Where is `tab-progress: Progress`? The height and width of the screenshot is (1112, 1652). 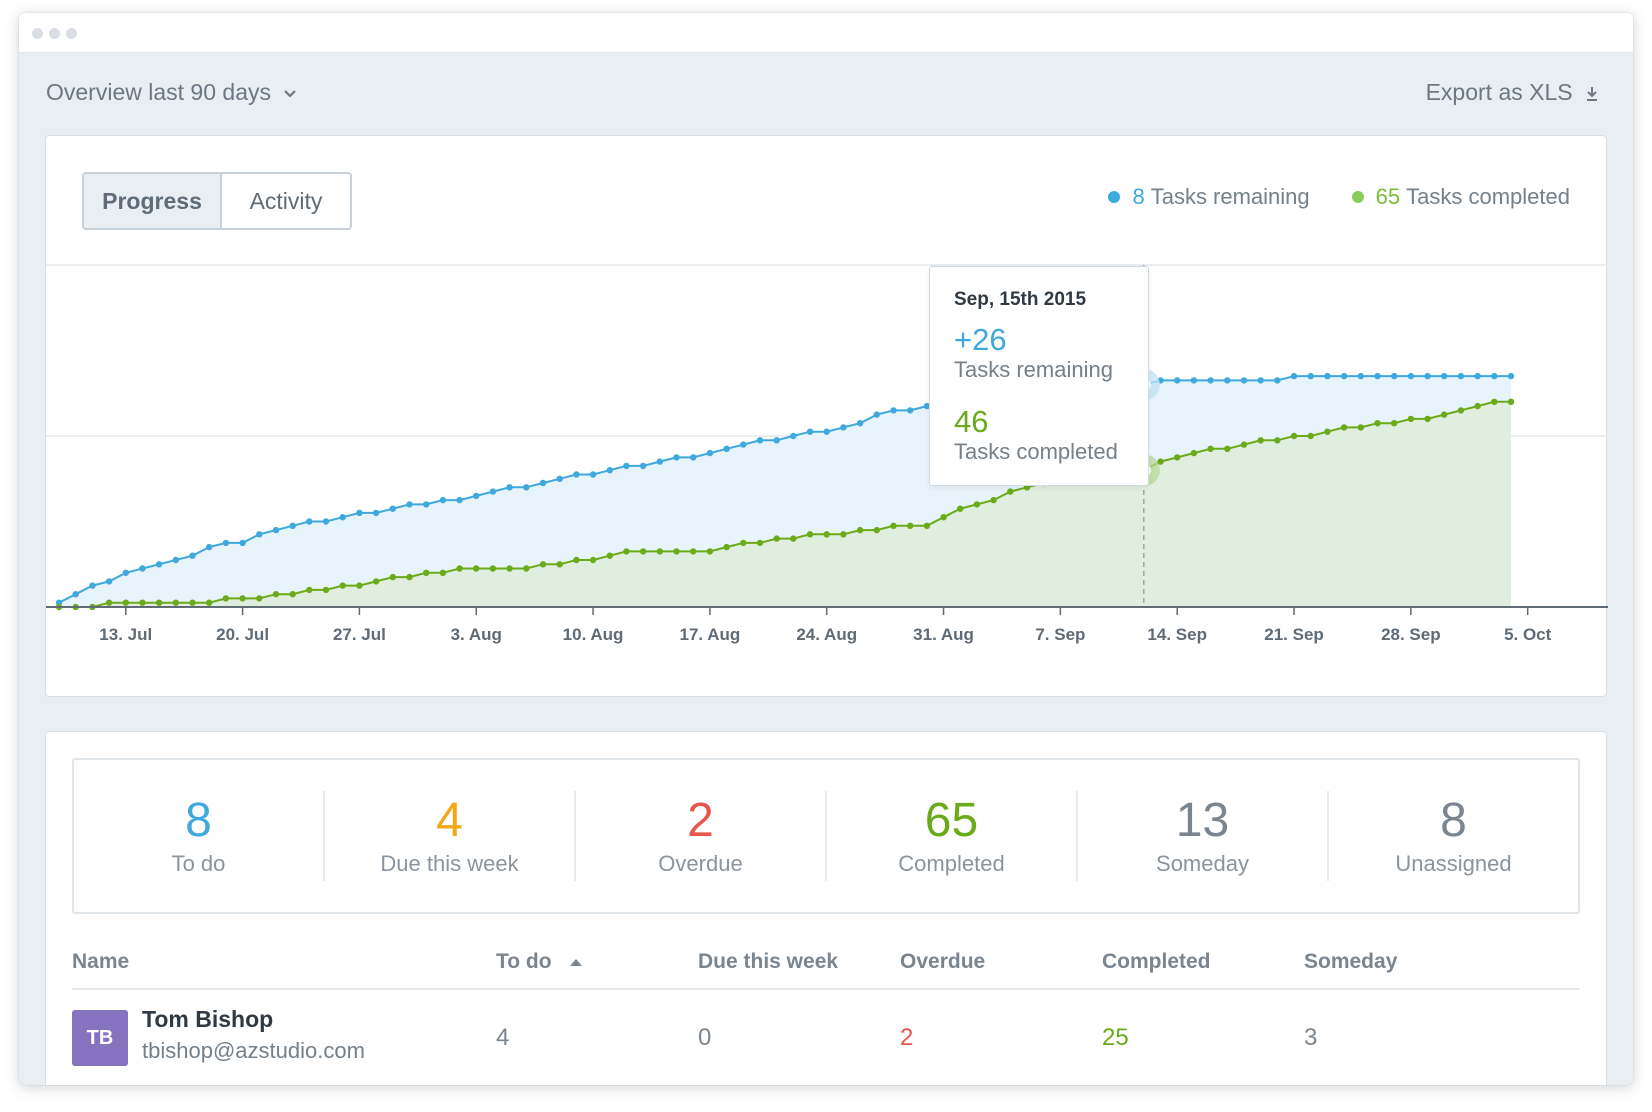 tab-progress: Progress is located at coordinates (153, 201).